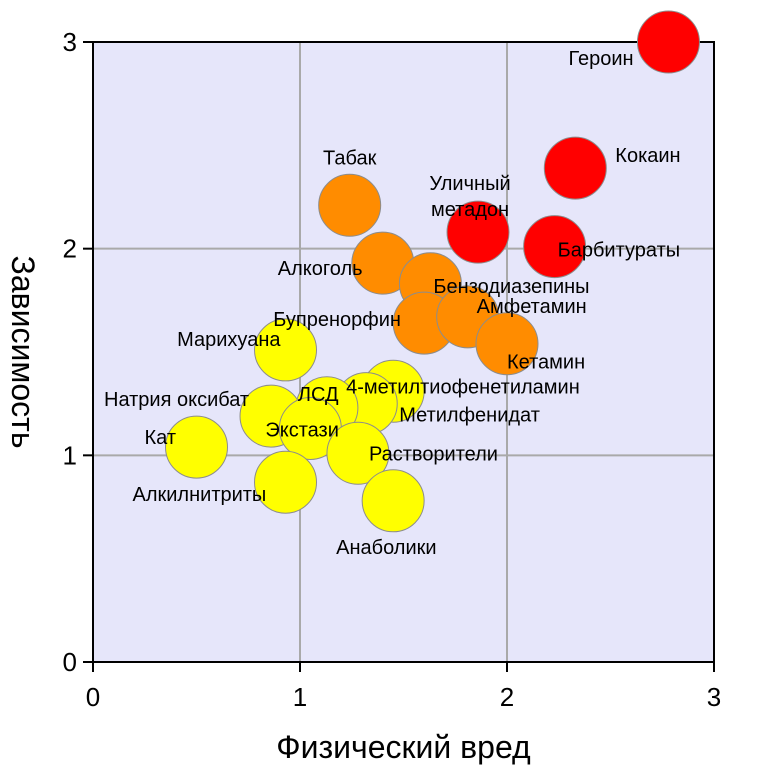 Image resolution: width=767 pixels, height=769 pixels. What do you see at coordinates (302, 430) in the screenshot?
I see `point-label: Экстази` at bounding box center [302, 430].